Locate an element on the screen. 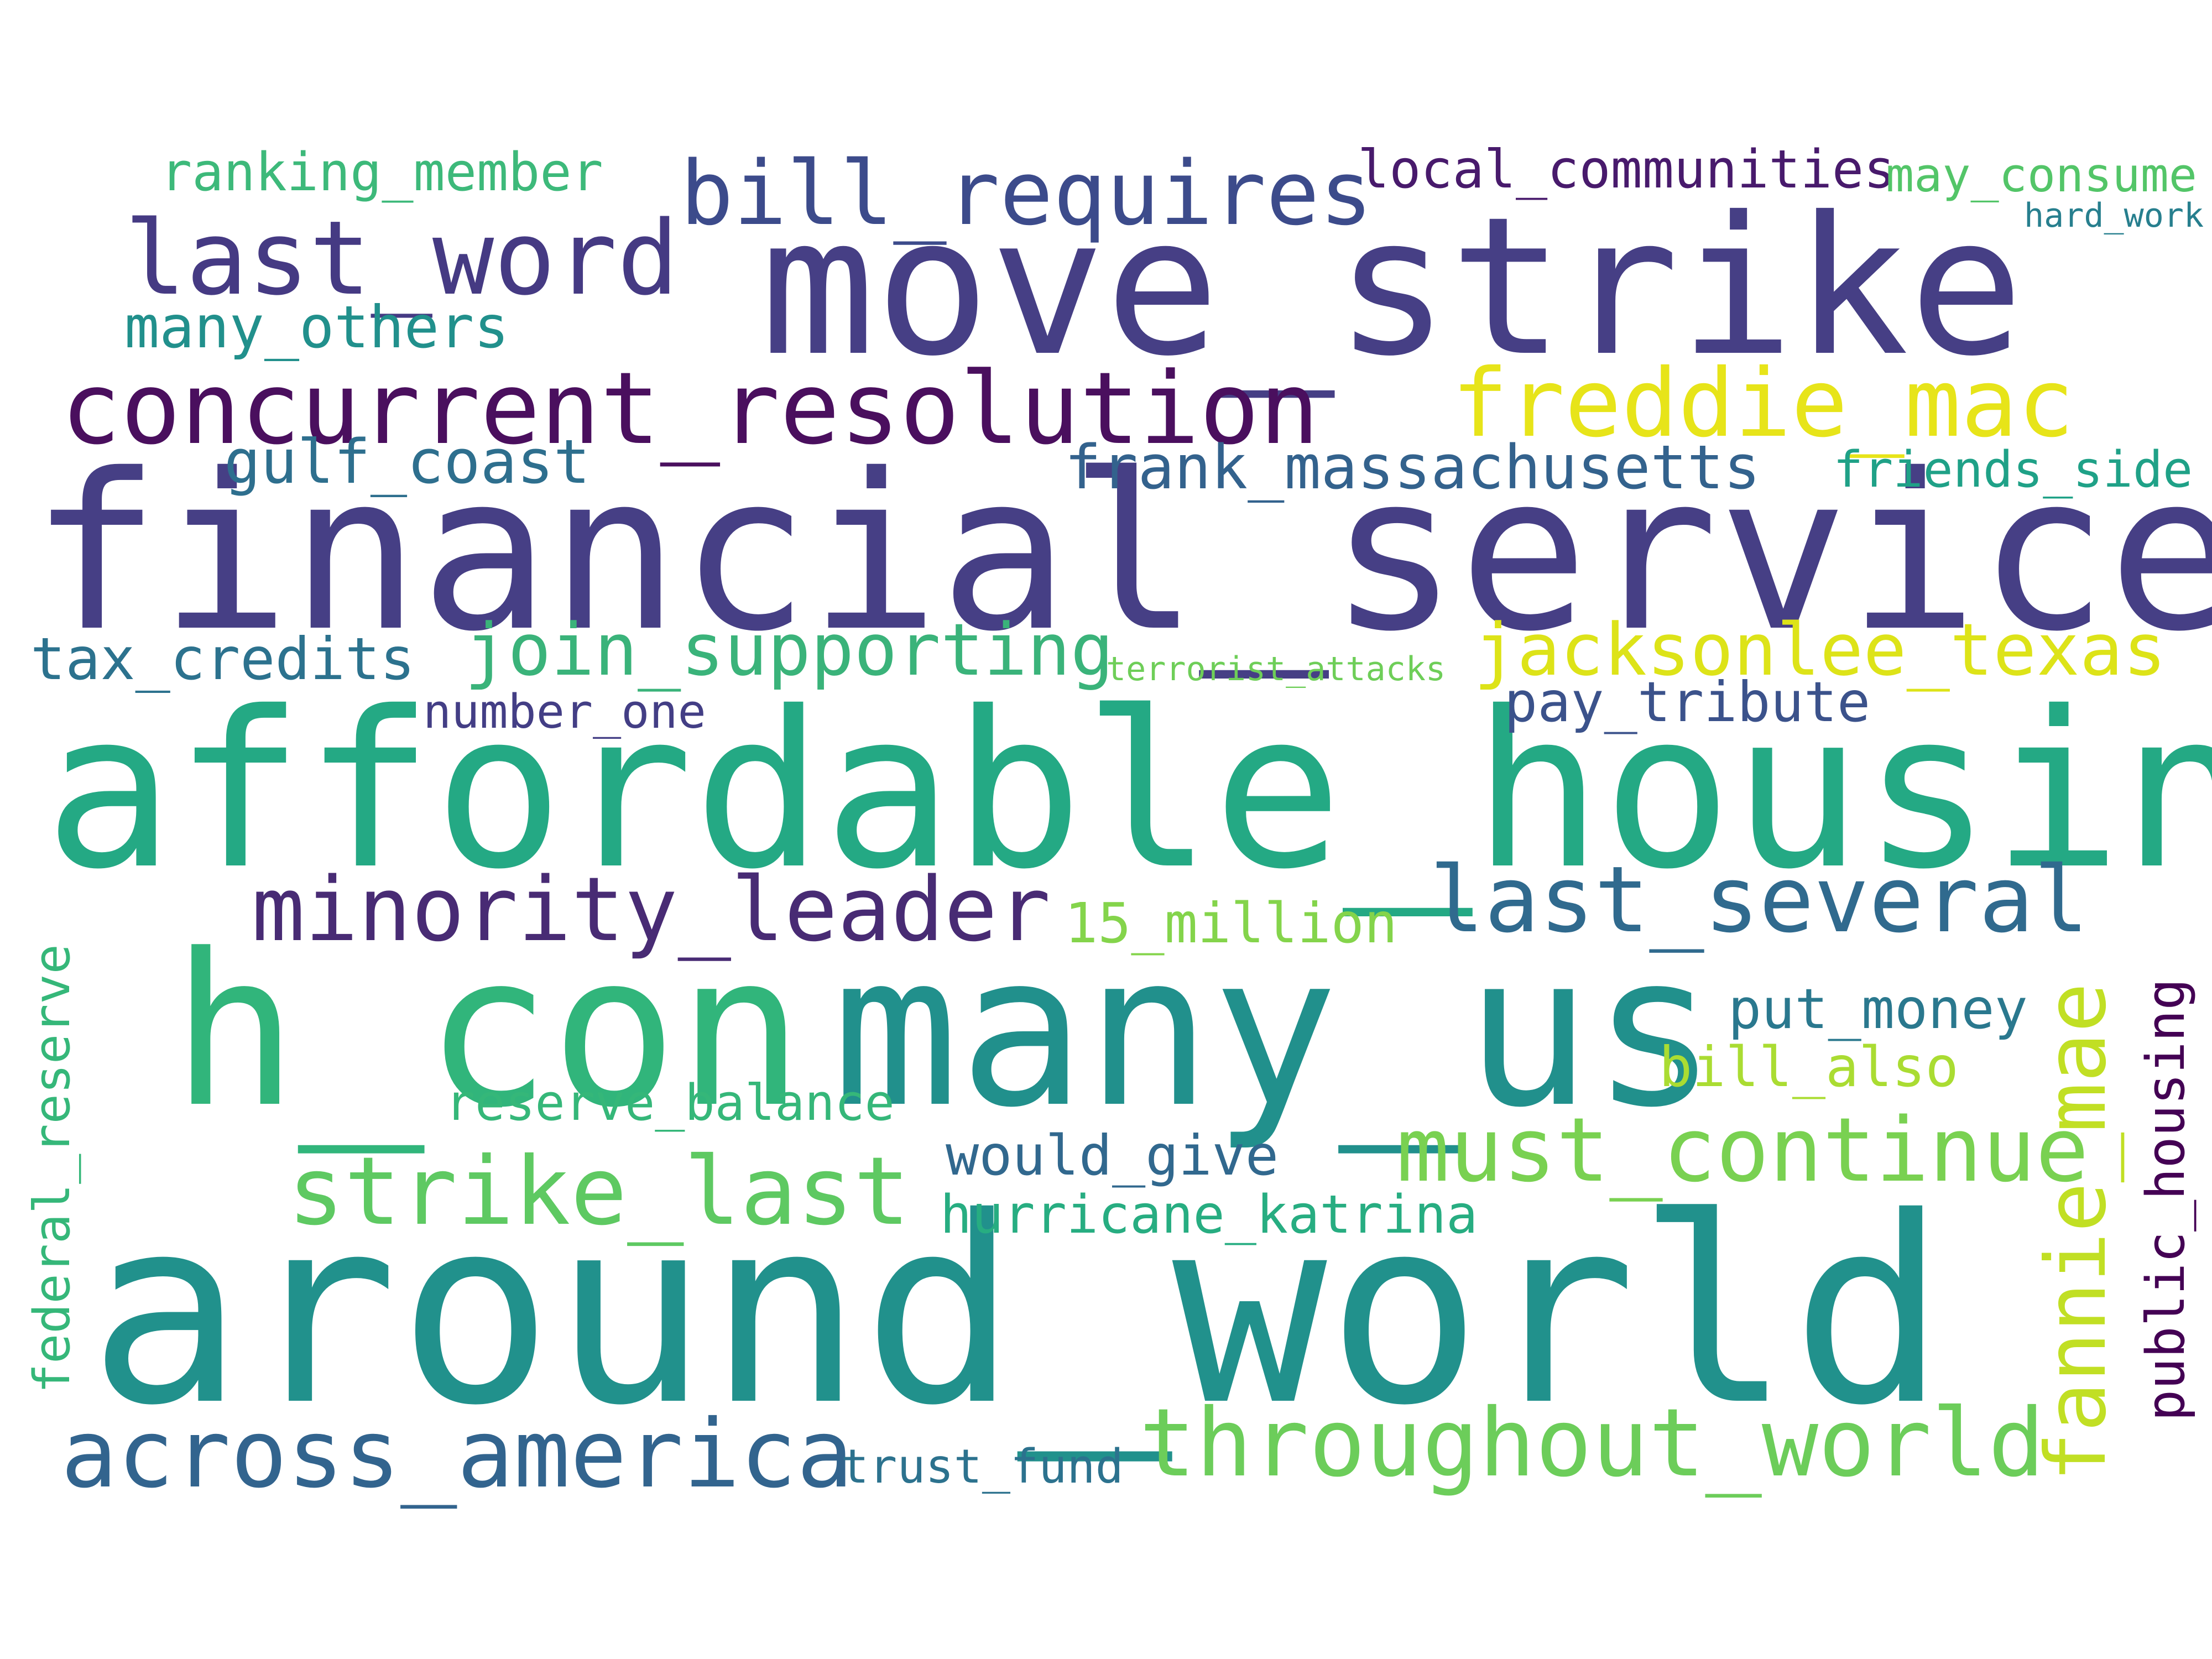 This screenshot has height=1659, width=2212. word-must-continue: must_continue is located at coordinates (1743, 1150).